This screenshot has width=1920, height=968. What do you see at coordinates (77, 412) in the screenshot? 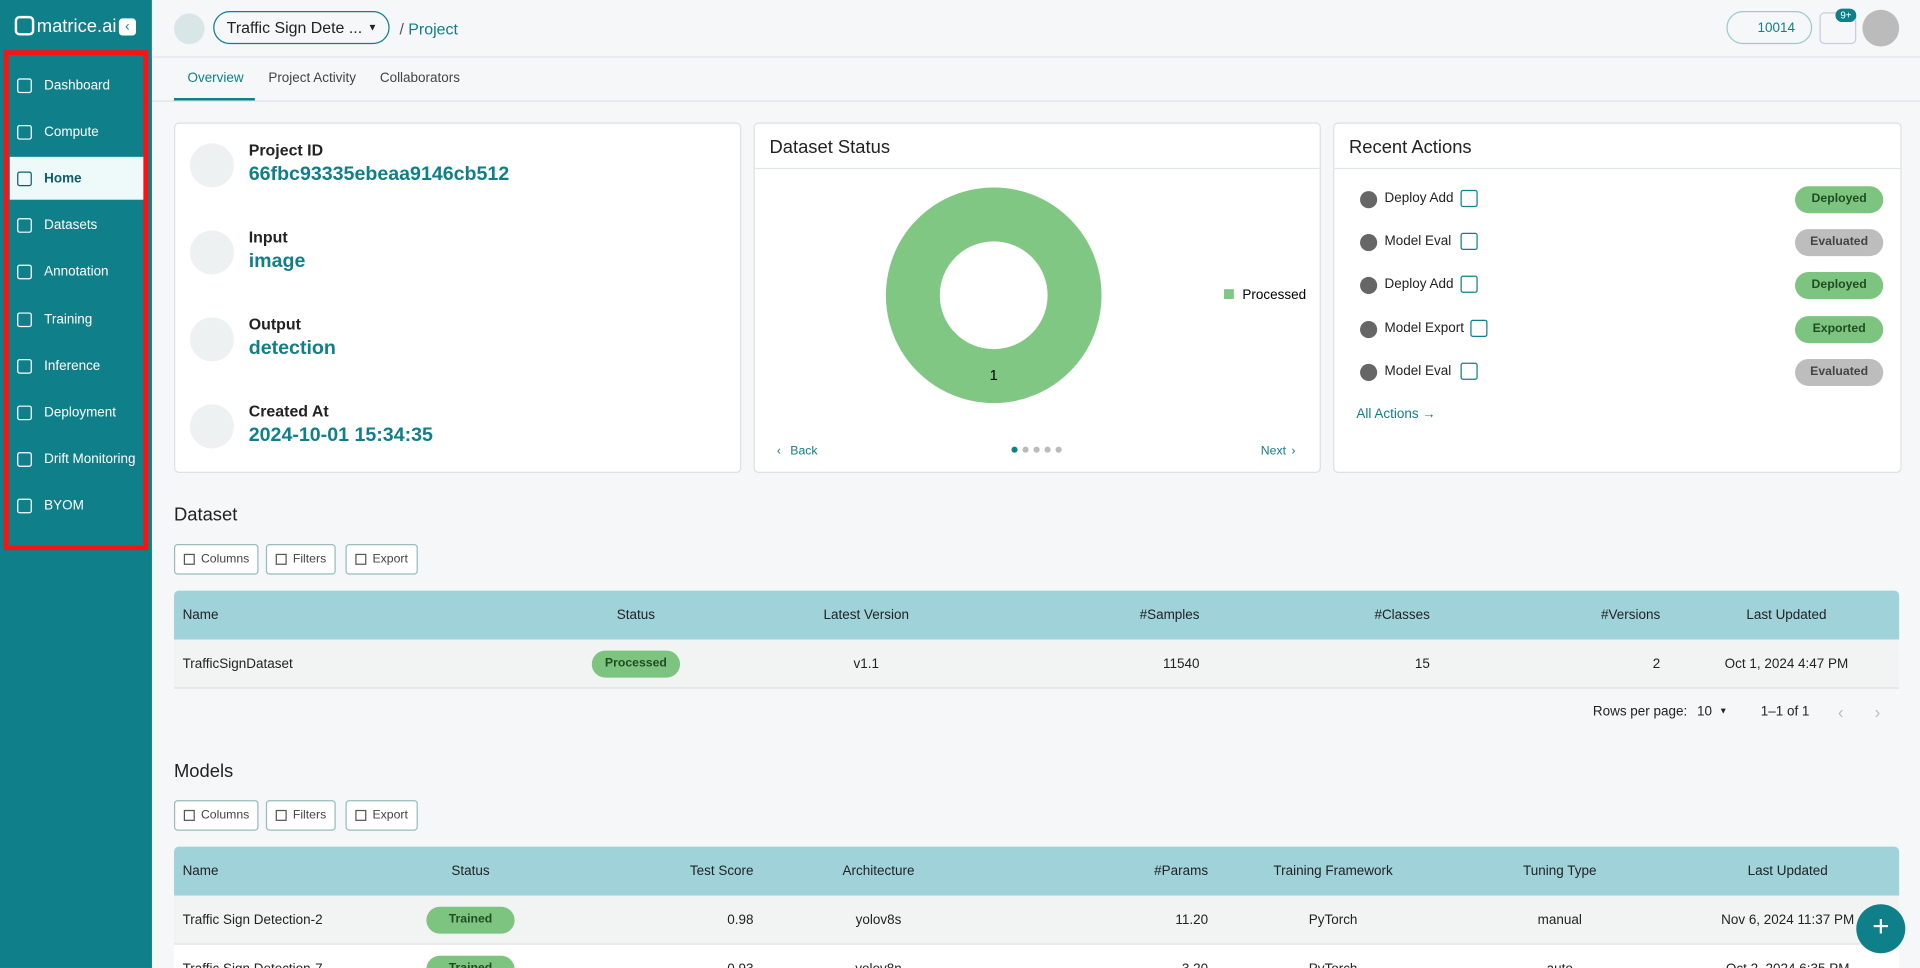
I see `menu-item: Deployment` at bounding box center [77, 412].